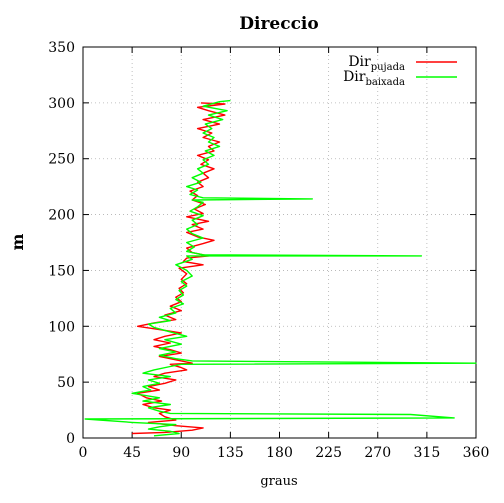  Describe the element at coordinates (61, 160) in the screenshot. I see `y-tick-label-5: 250` at that location.